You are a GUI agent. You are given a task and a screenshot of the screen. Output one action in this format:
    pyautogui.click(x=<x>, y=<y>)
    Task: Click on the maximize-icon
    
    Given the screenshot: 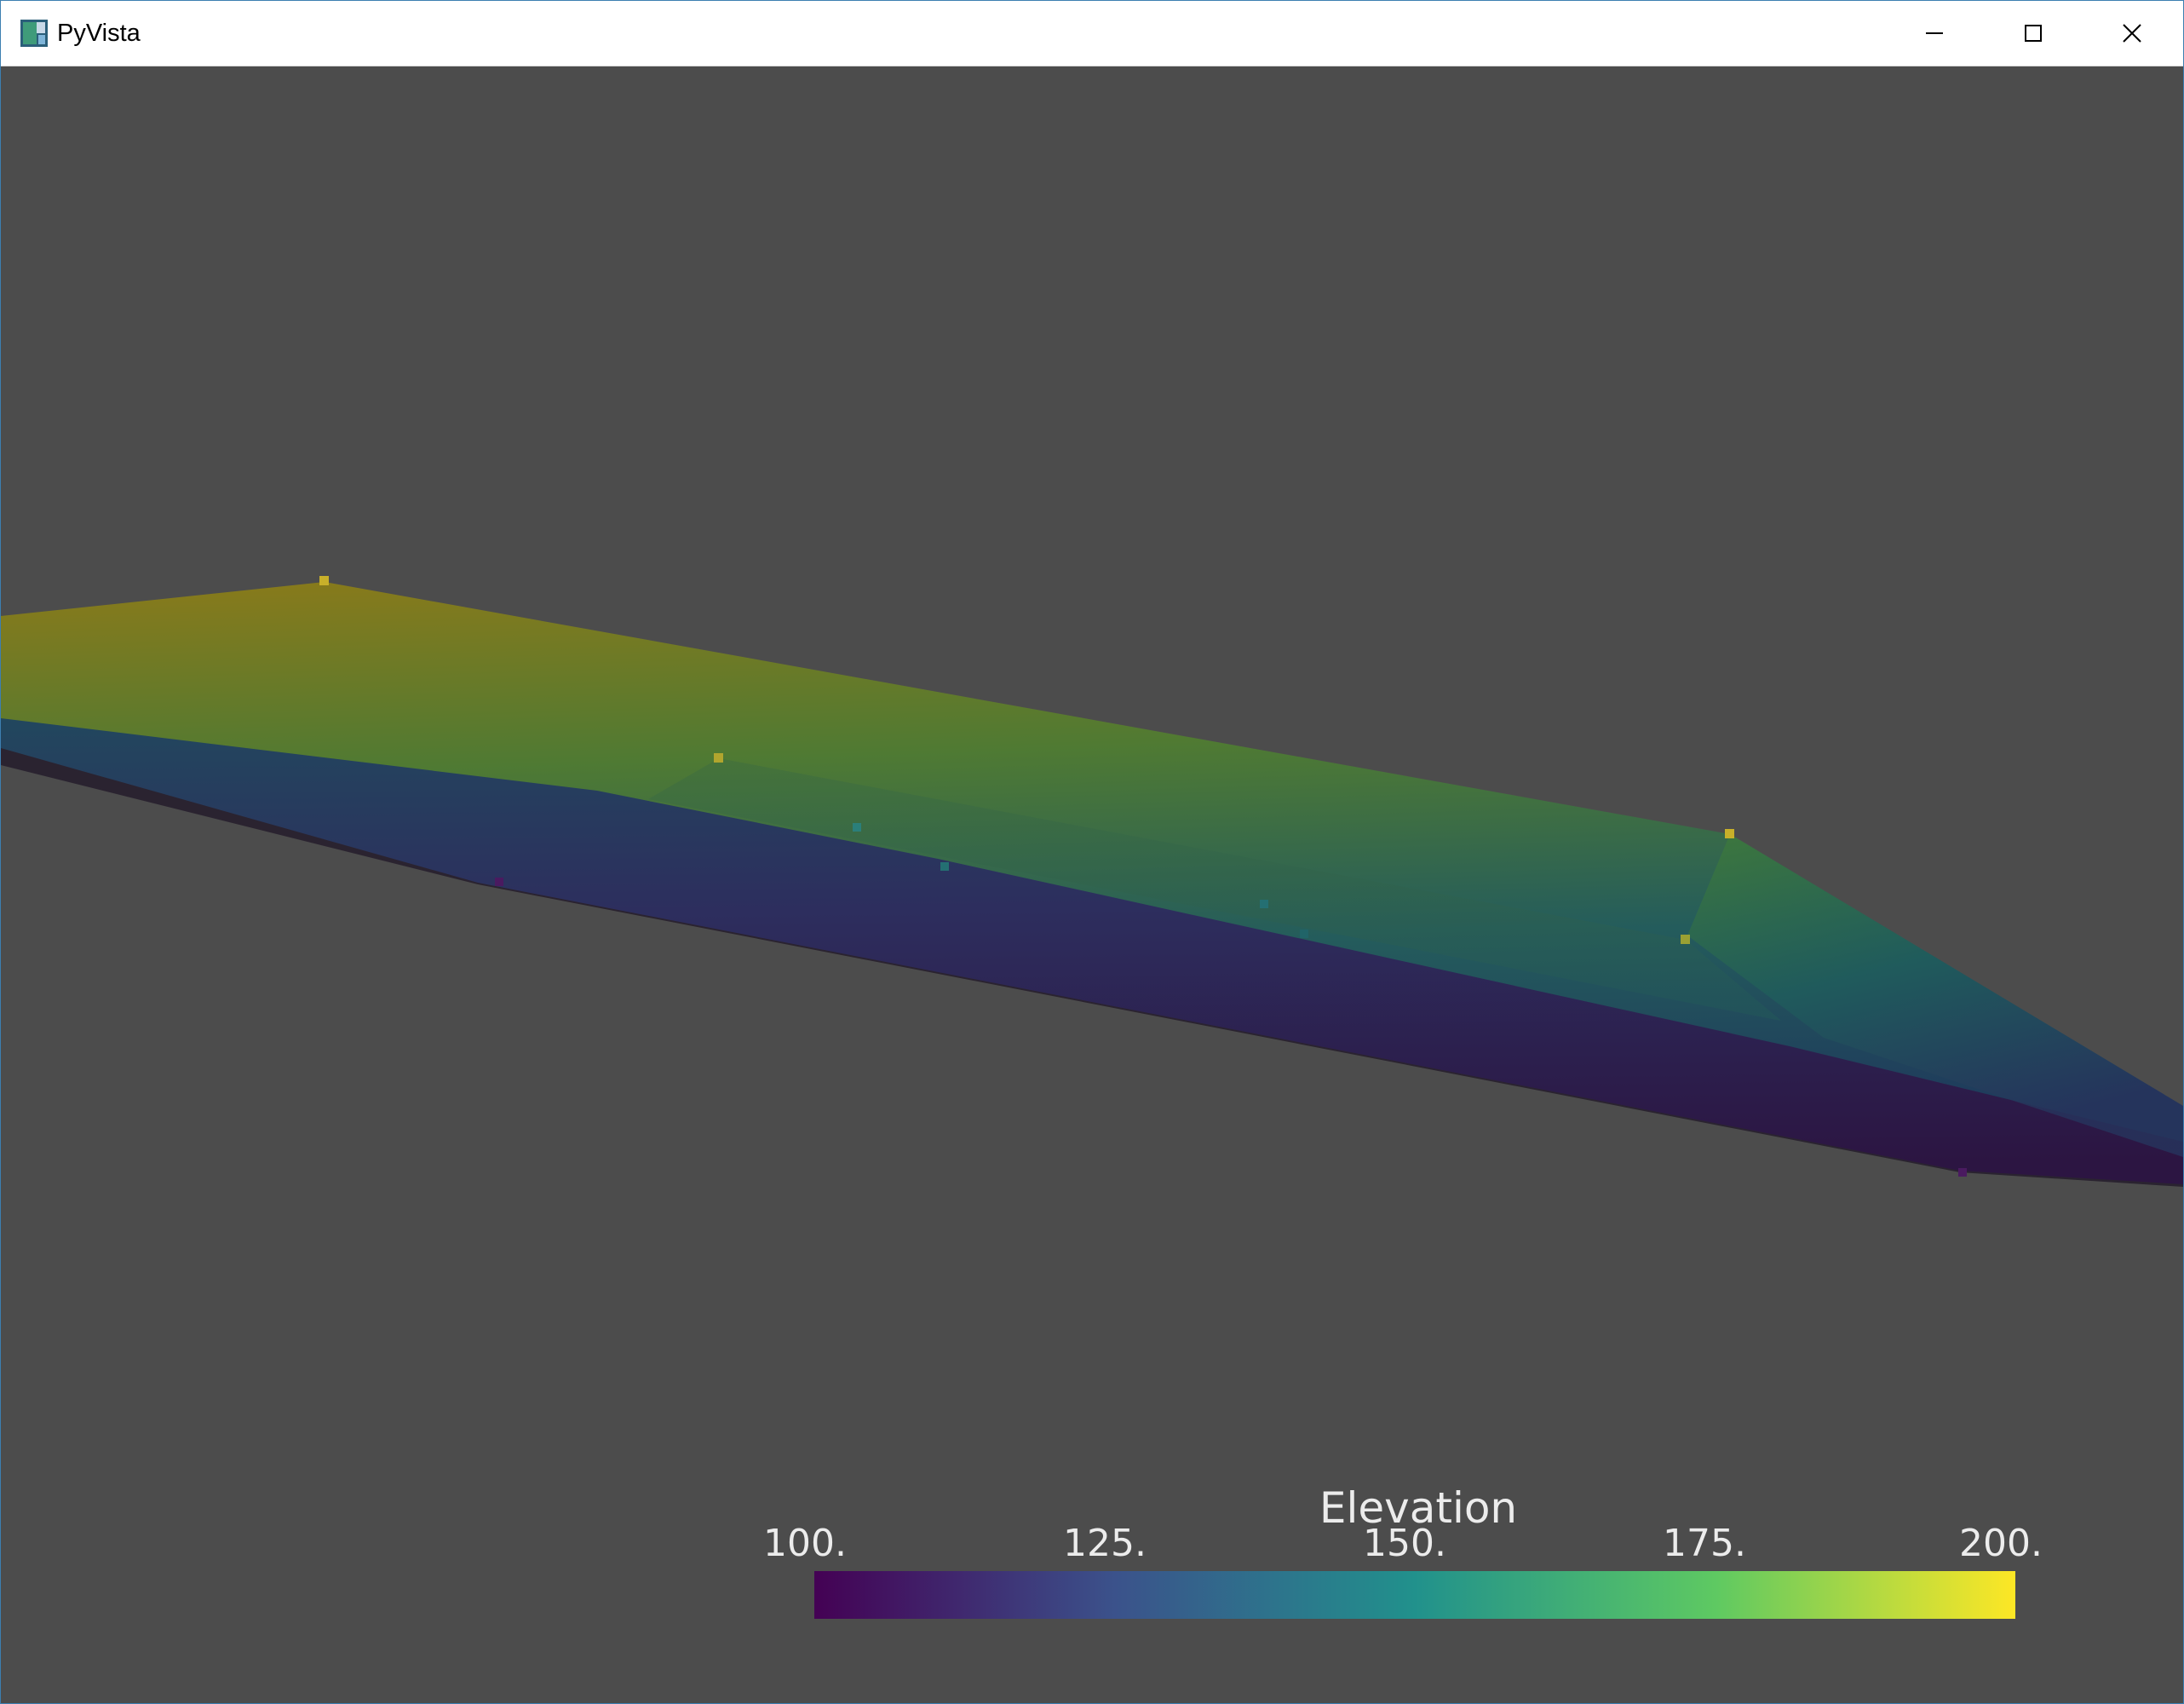 What is the action you would take?
    pyautogui.click(x=2033, y=33)
    